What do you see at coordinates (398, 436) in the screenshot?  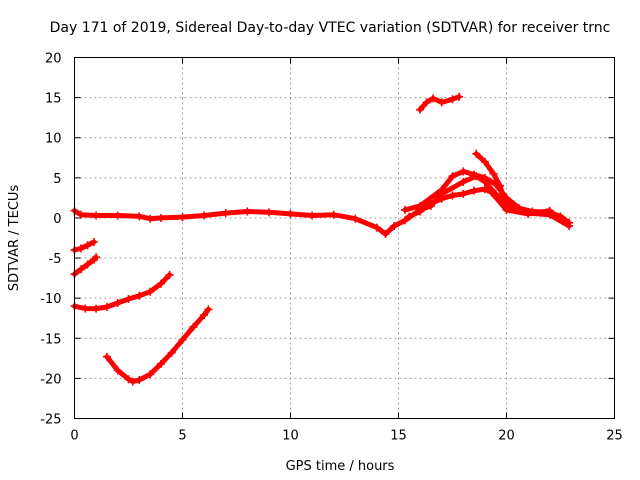 I see `x-tick-label: 15` at bounding box center [398, 436].